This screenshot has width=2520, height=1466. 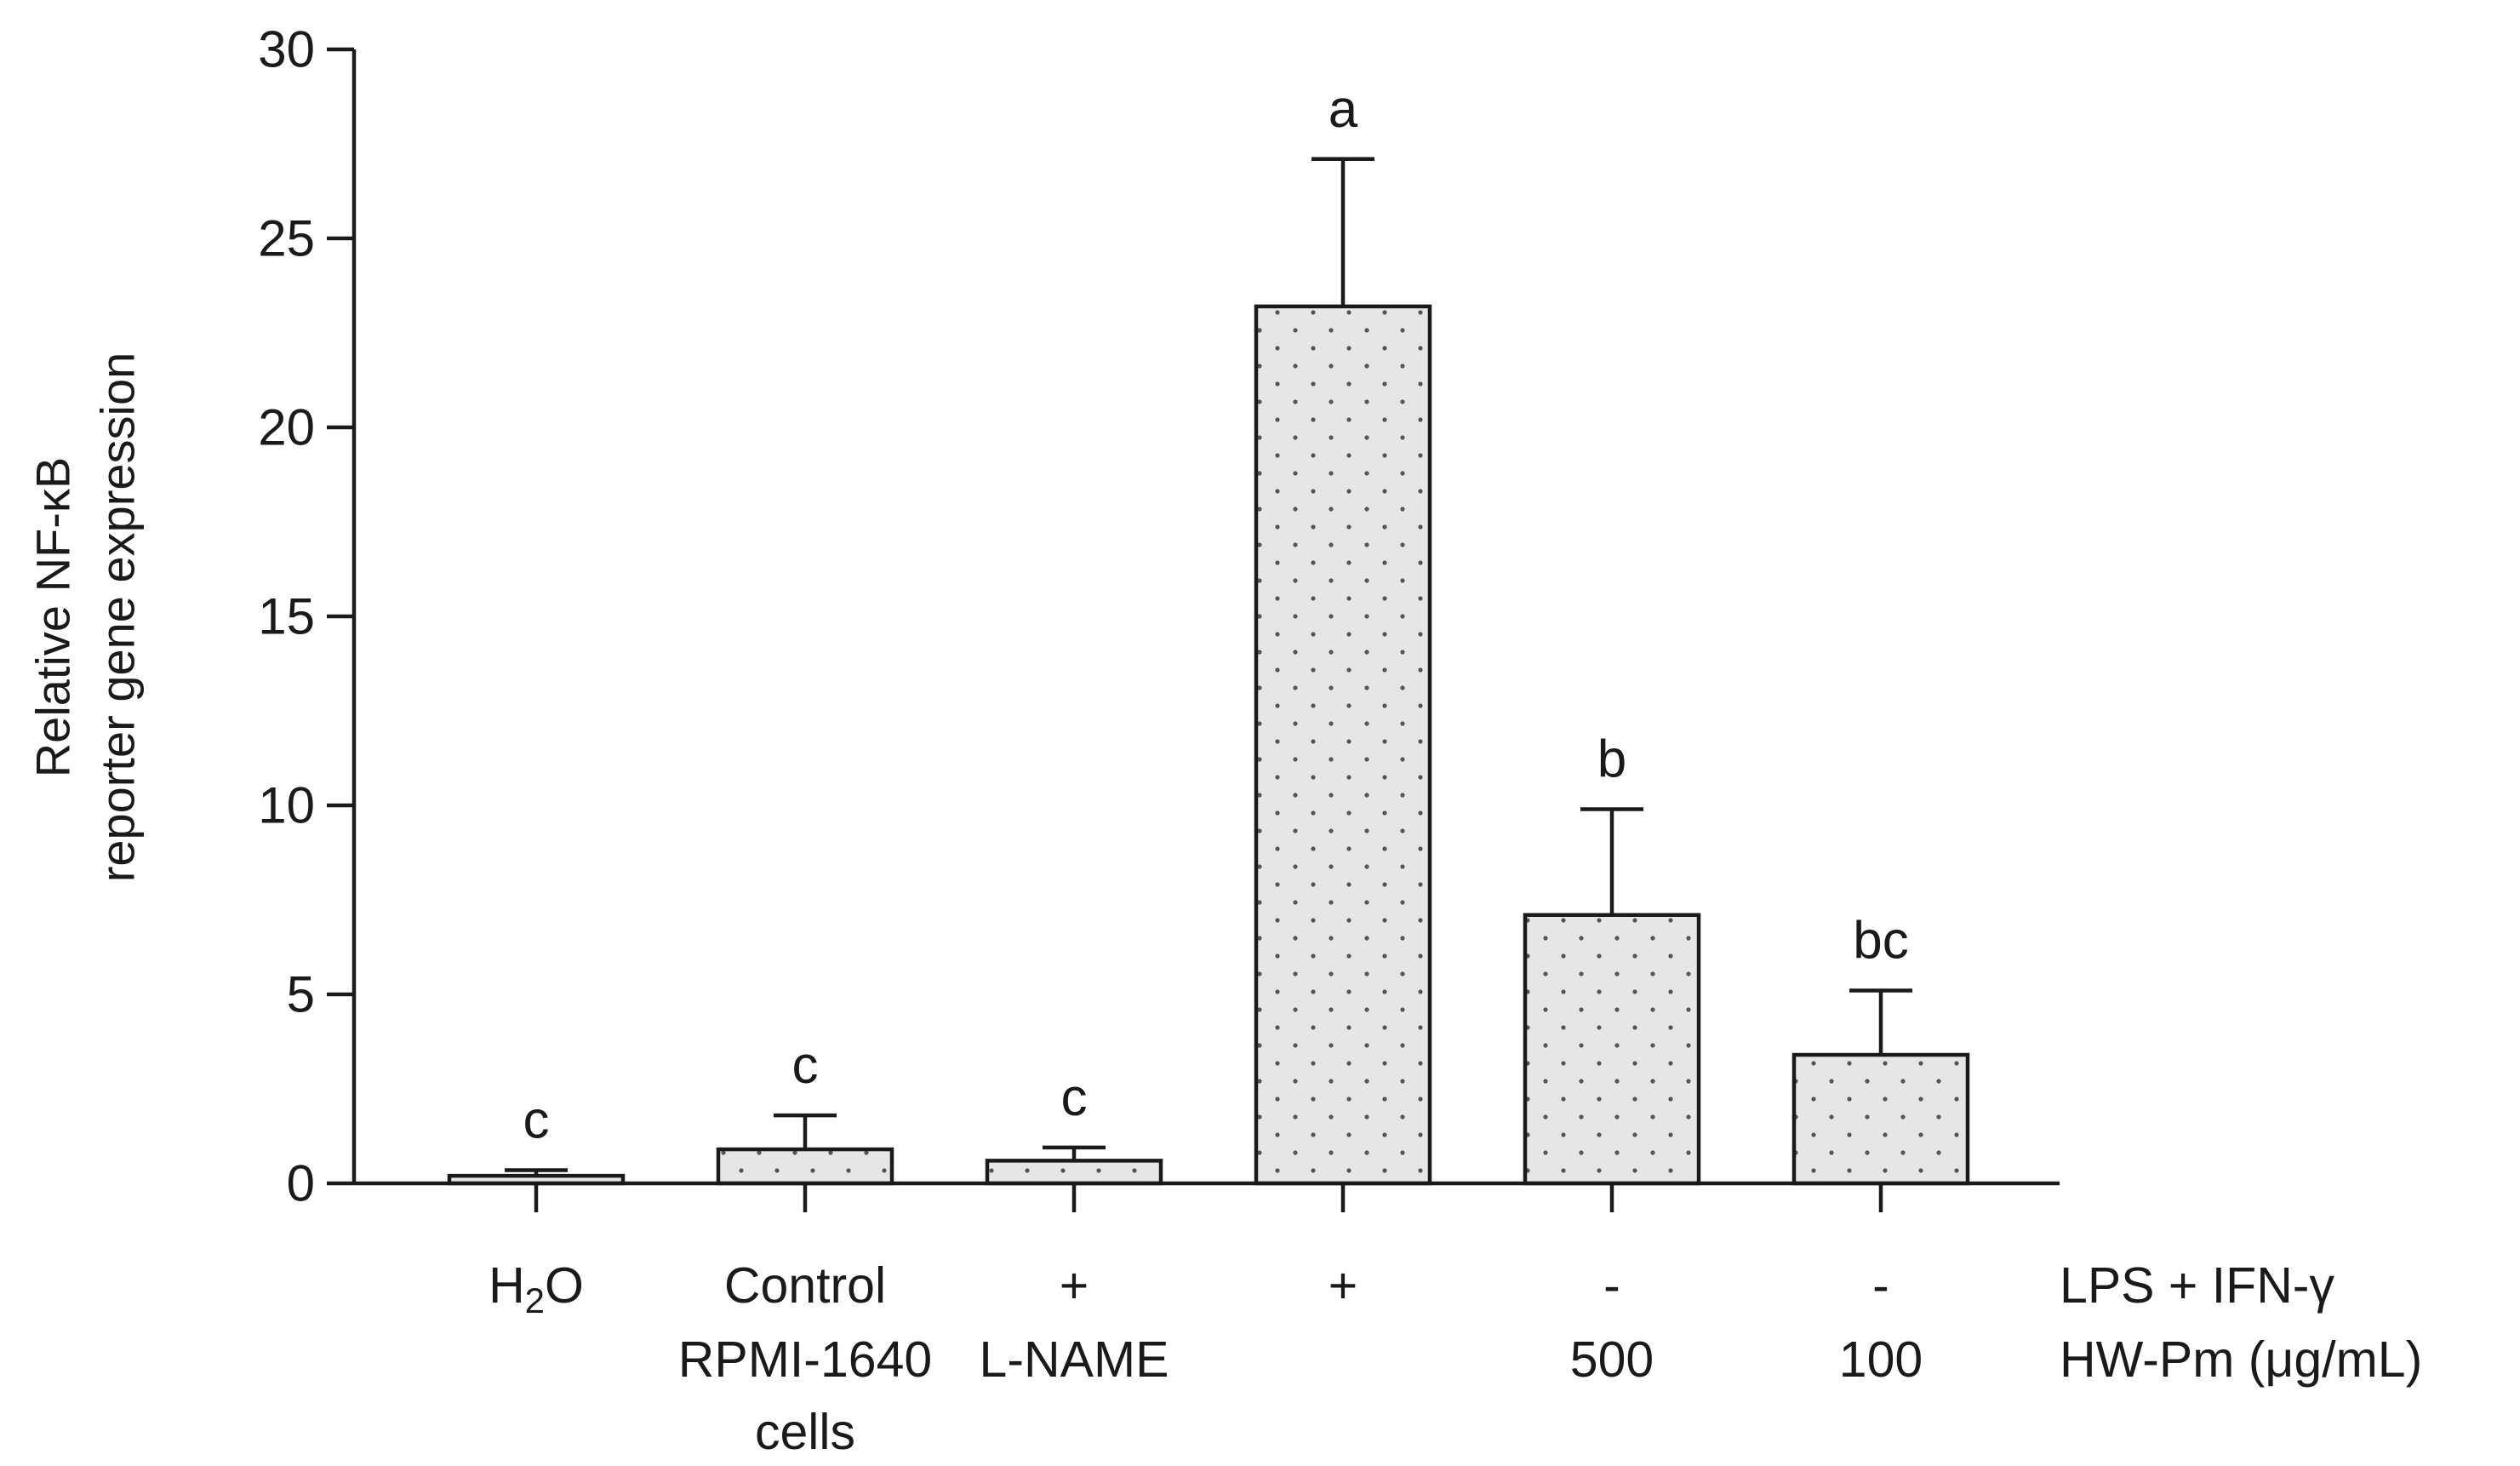 What do you see at coordinates (85, 618) in the screenshot?
I see `y-axis-title: Relative NF-κB reporter gene expression` at bounding box center [85, 618].